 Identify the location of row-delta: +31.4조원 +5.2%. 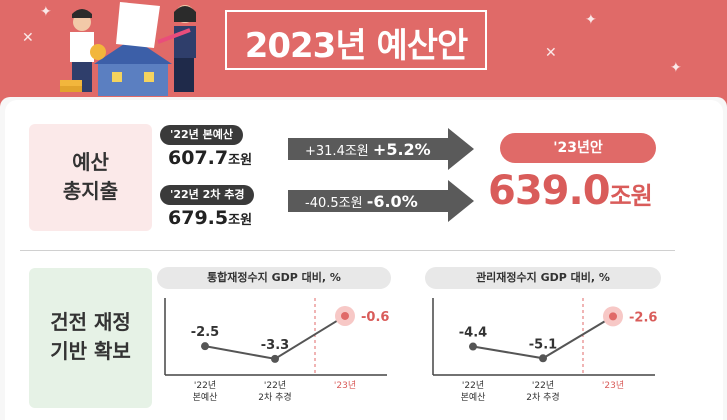
(368, 149).